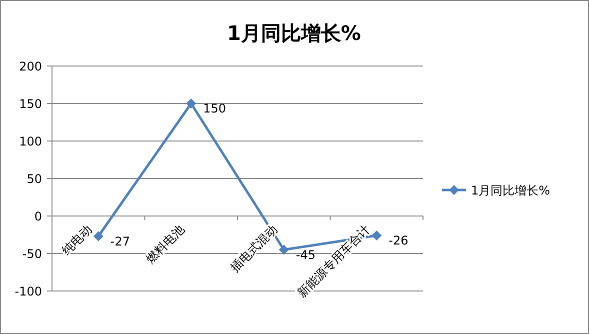  Describe the element at coordinates (306, 255) in the screenshot. I see `data-label: -45` at that location.